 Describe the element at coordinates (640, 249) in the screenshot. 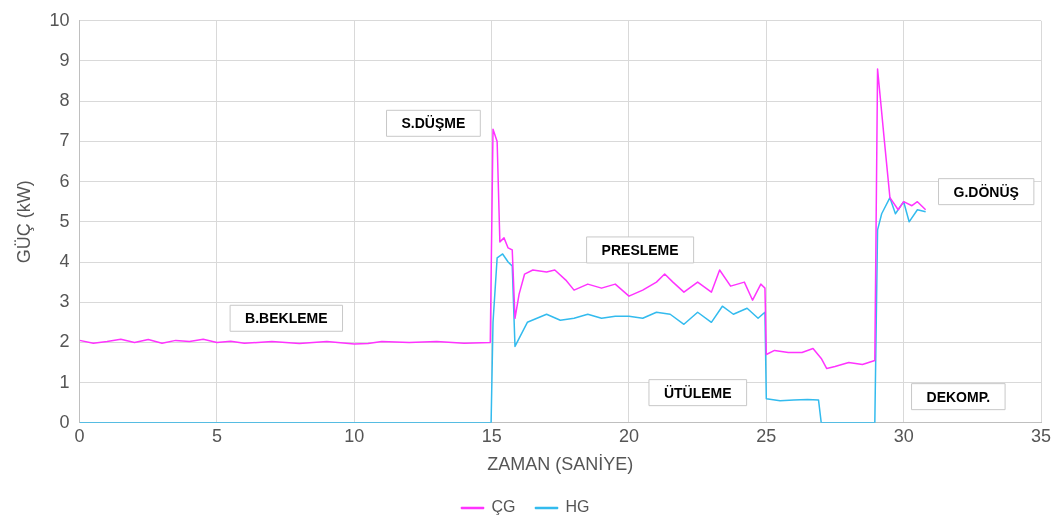

I see `annotation: PRESLEME` at that location.